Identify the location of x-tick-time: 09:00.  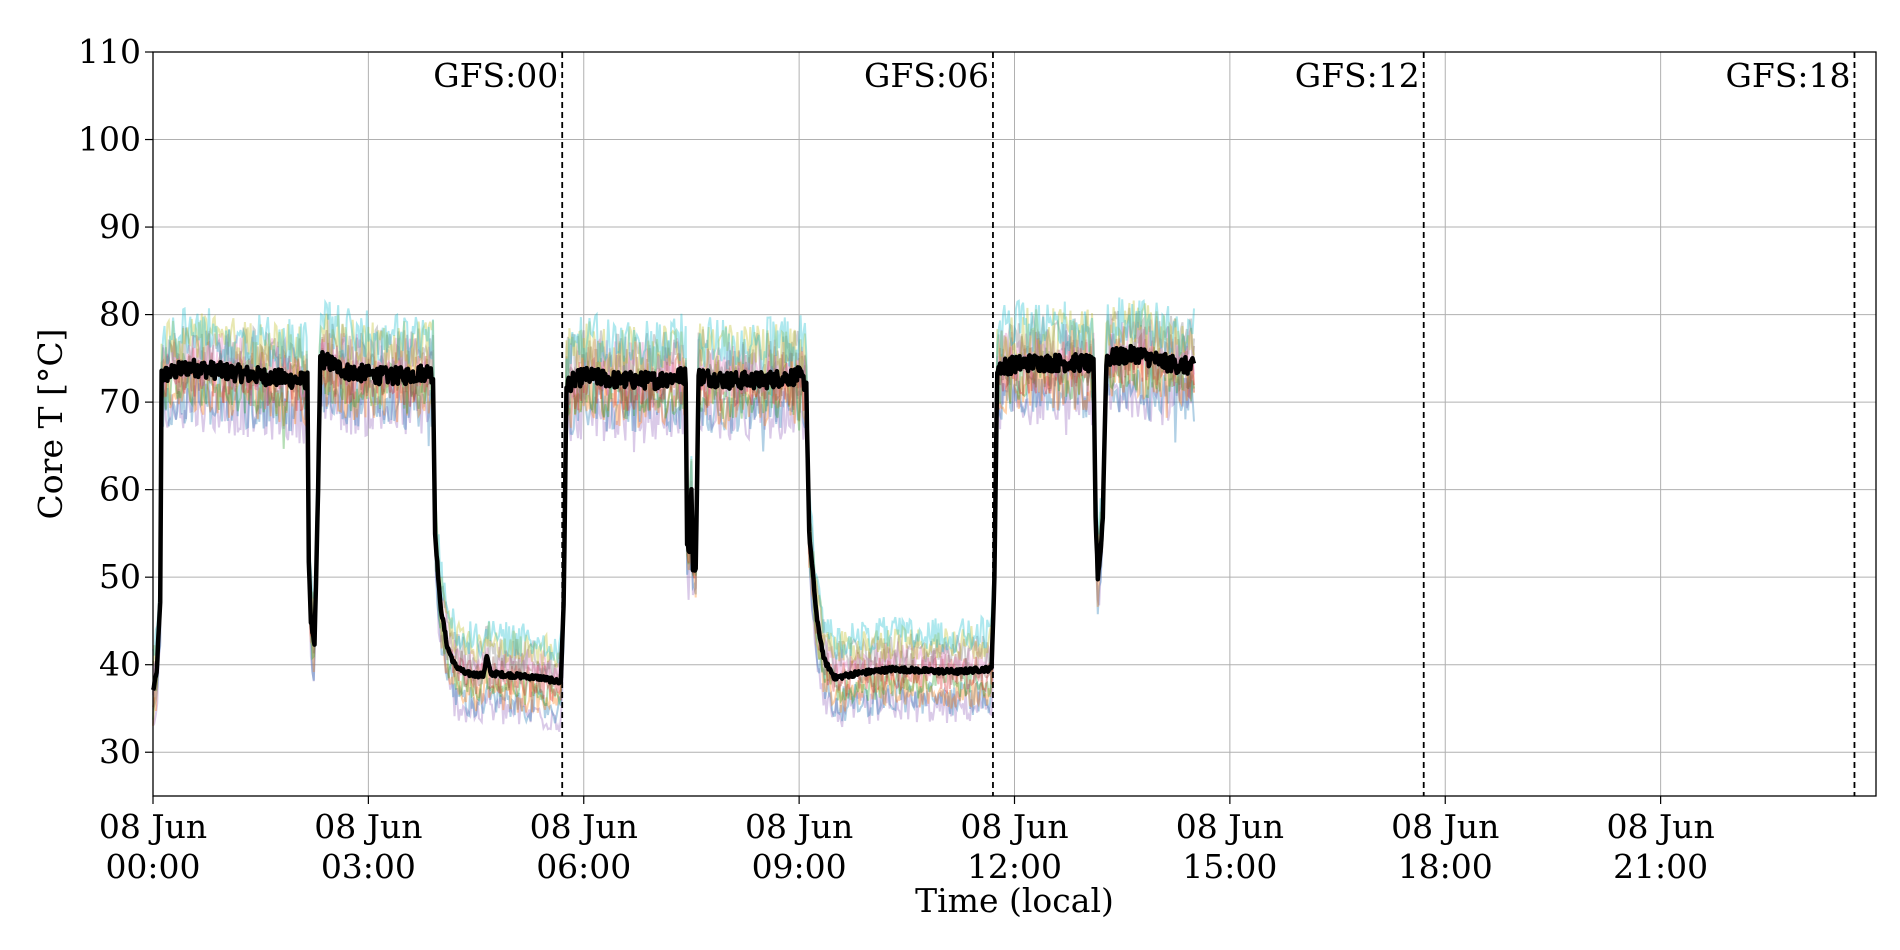
(799, 866).